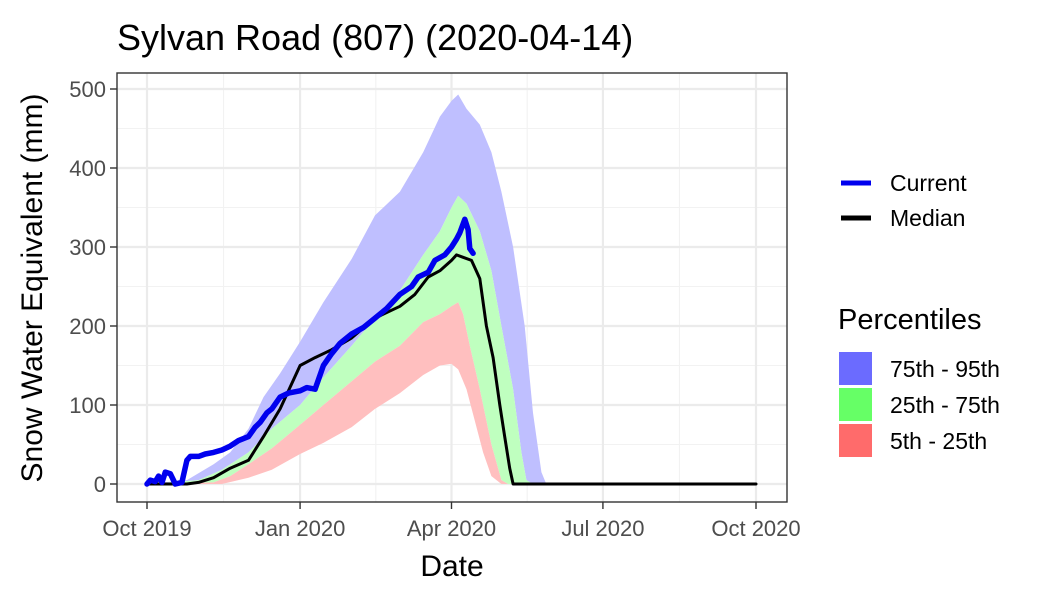  I want to click on y-tick-label: 0, so click(100, 484).